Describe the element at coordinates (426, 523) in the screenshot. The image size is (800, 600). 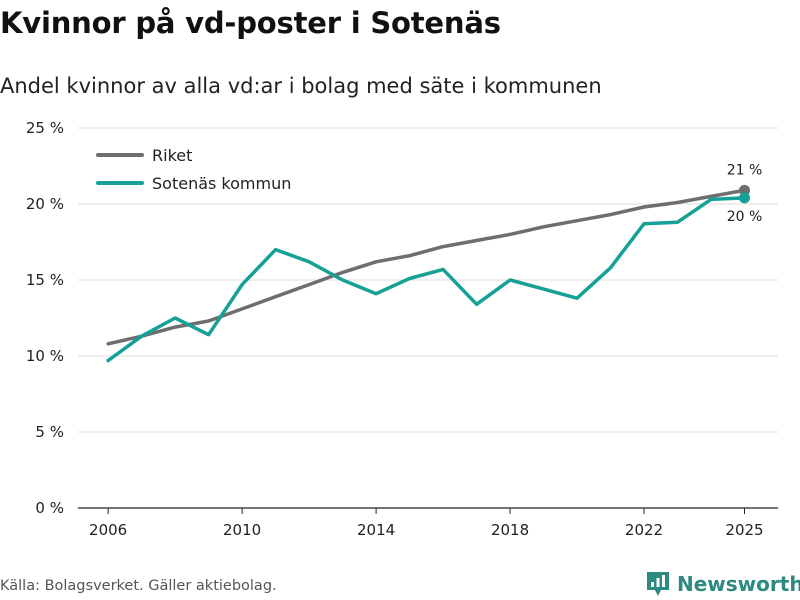
I see `x-axis: 2006 2010 2014 2018 2022 2025` at that location.